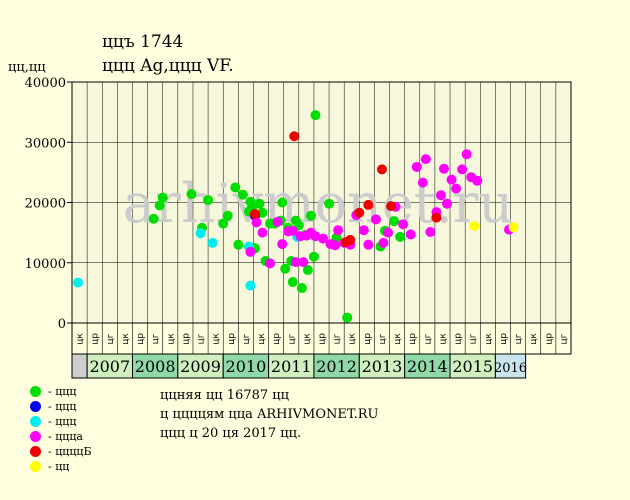 The image size is (630, 500). I want to click on coin-subtitle: ццц Ag,ццц VF., so click(168, 66).